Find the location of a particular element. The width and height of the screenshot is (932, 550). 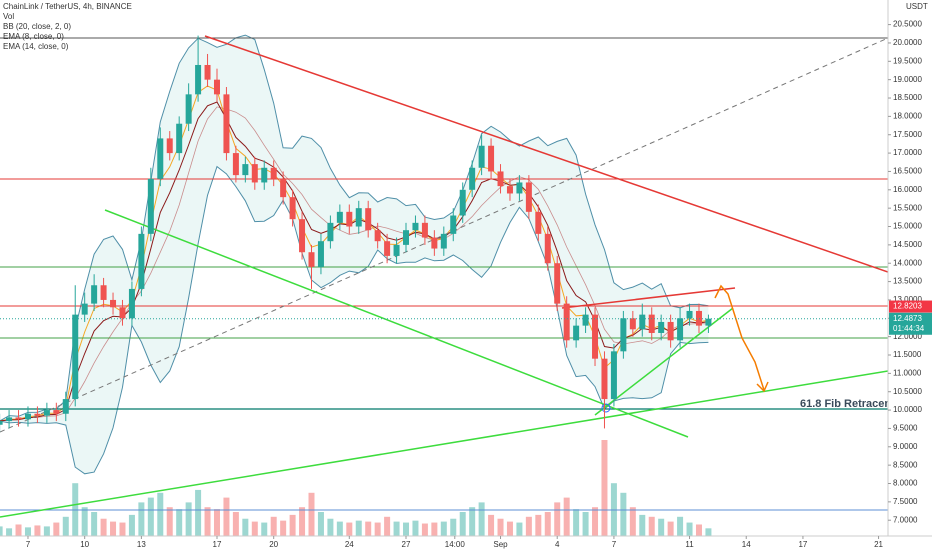

x-tick-label: 13 is located at coordinates (141, 544).